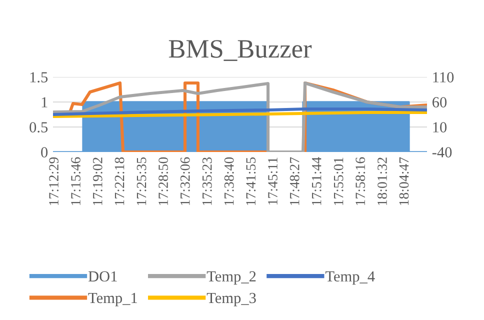  Describe the element at coordinates (163, 181) in the screenshot. I see `x-tick-label: 17:28:50` at that location.